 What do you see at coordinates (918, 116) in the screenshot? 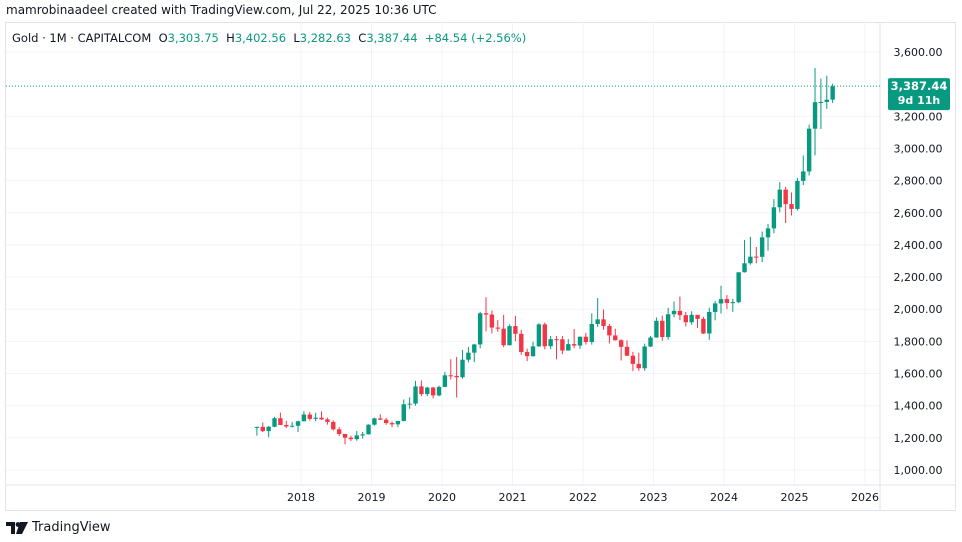
I see `y-tick-label: 3,200.00` at bounding box center [918, 116].